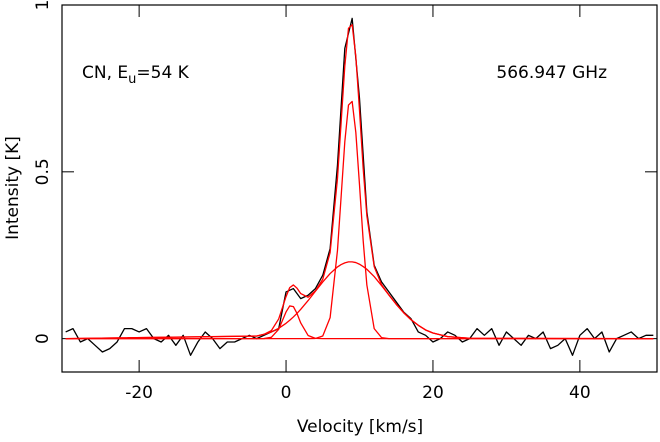 The width and height of the screenshot is (660, 442). Describe the element at coordinates (139, 393) in the screenshot. I see `x-tick-label: -20` at that location.